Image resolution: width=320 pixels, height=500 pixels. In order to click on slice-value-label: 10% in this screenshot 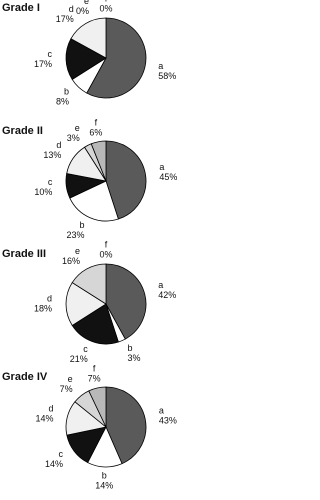, I will do `click(43, 192)`.